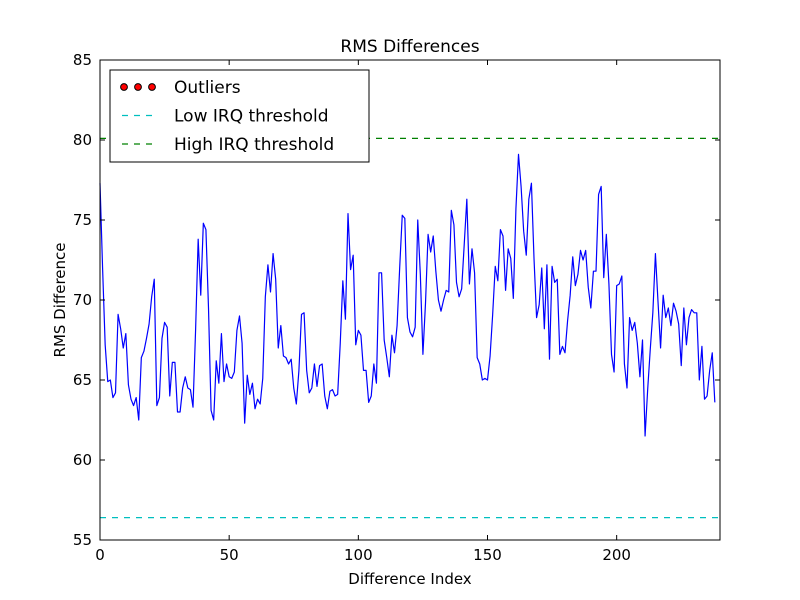 This screenshot has height=600, width=800. Describe the element at coordinates (82, 540) in the screenshot. I see `y-tick-label: 55` at that location.